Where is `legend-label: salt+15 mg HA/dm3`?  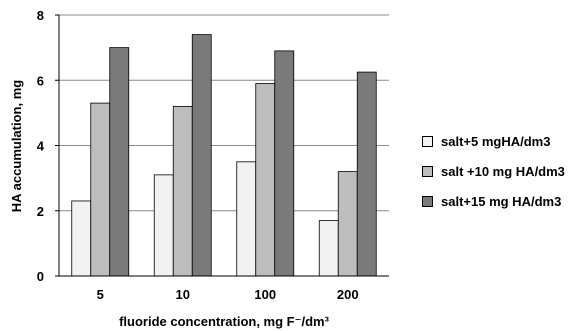 legend-label: salt+15 mg HA/dm3 is located at coordinates (501, 201).